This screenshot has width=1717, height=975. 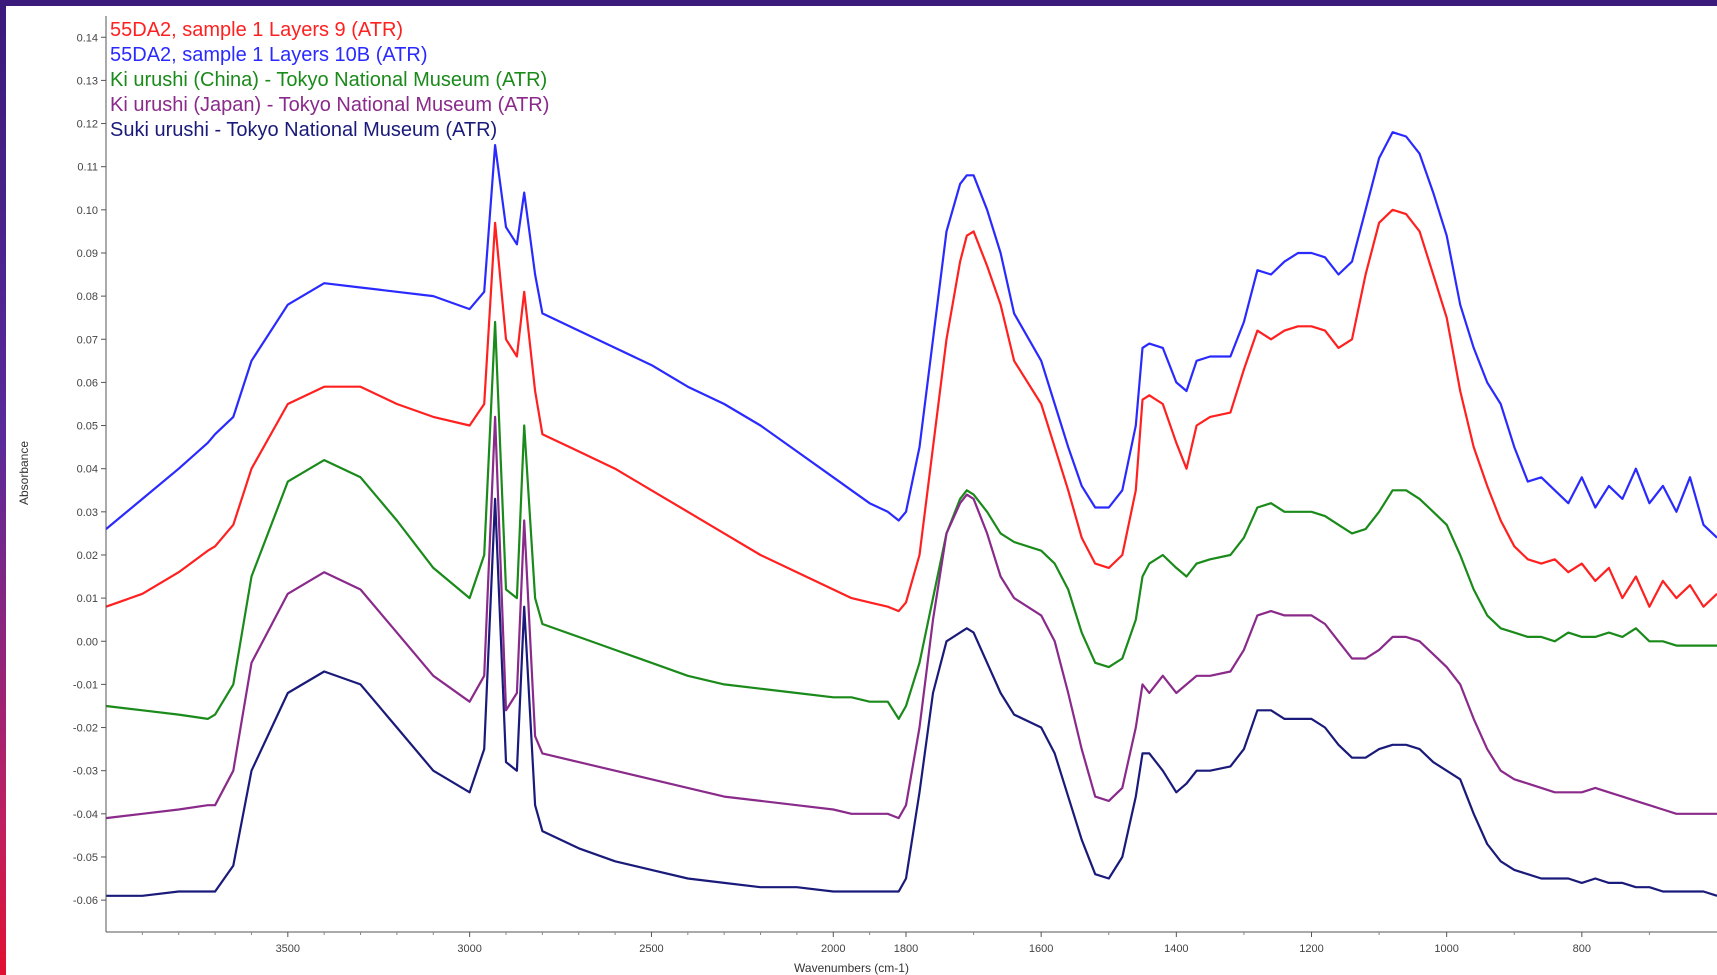 What do you see at coordinates (1041, 949) in the screenshot?
I see `x-tick-label: 1600` at bounding box center [1041, 949].